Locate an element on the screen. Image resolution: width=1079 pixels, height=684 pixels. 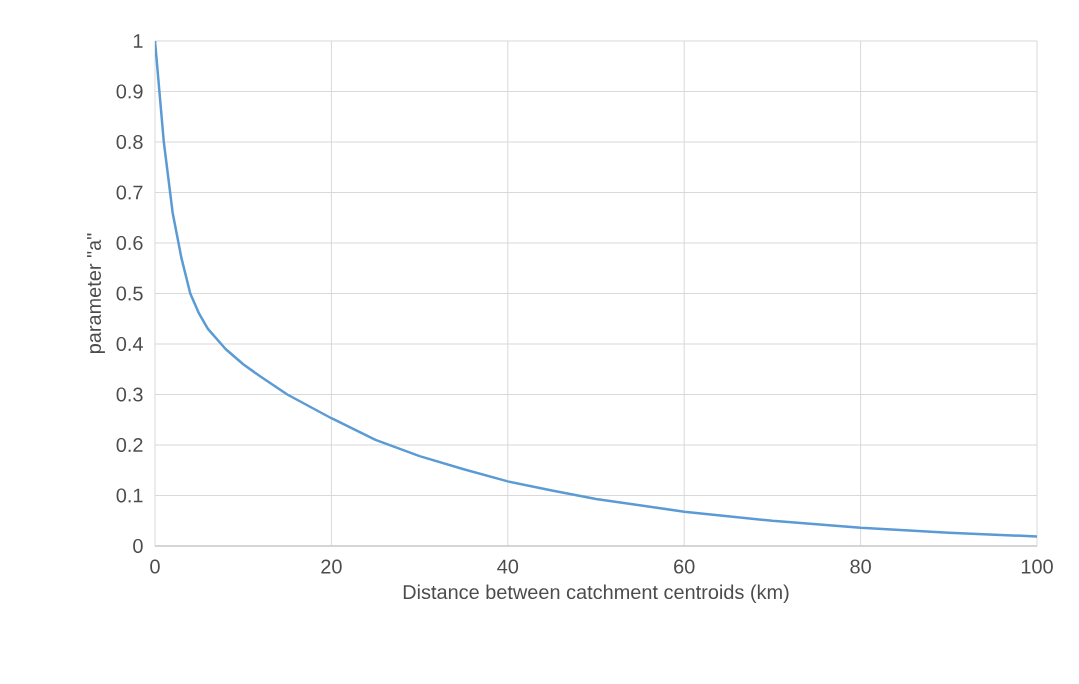
y-axis-title: parameter "a" is located at coordinates (96, 293).